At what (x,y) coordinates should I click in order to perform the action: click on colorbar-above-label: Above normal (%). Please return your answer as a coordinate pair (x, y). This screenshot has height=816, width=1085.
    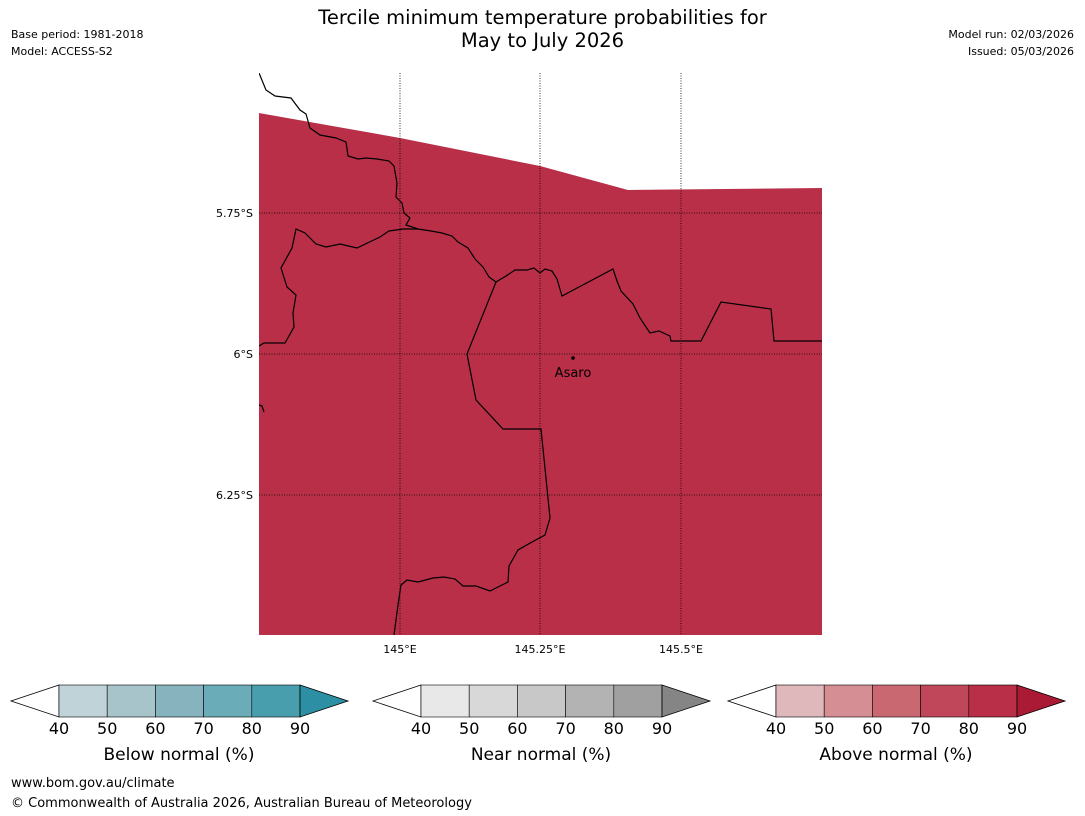
    Looking at the image, I should click on (896, 755).